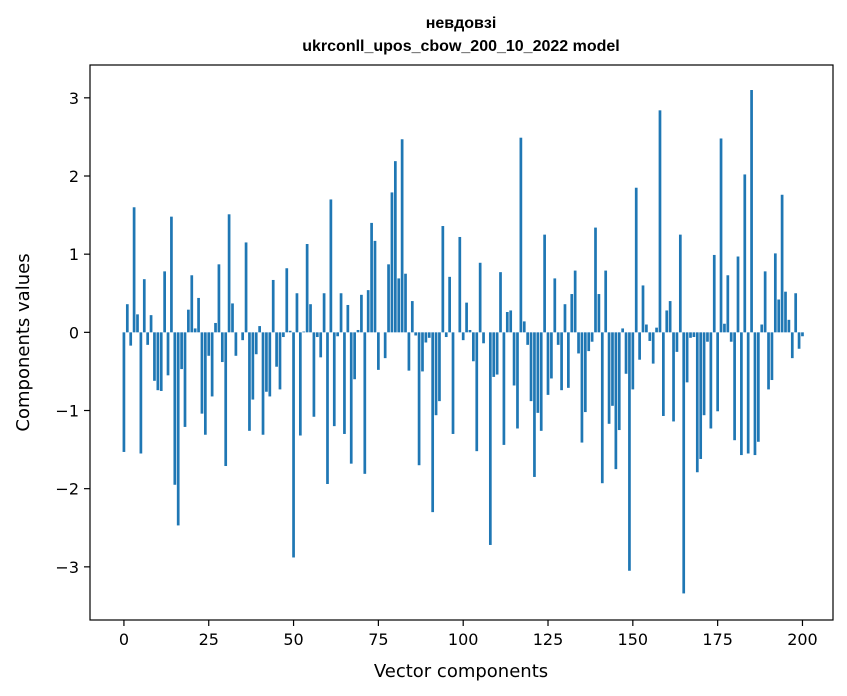 Image resolution: width=847 pixels, height=696 pixels. Describe the element at coordinates (74, 98) in the screenshot. I see `y-tick-label: 3` at that location.